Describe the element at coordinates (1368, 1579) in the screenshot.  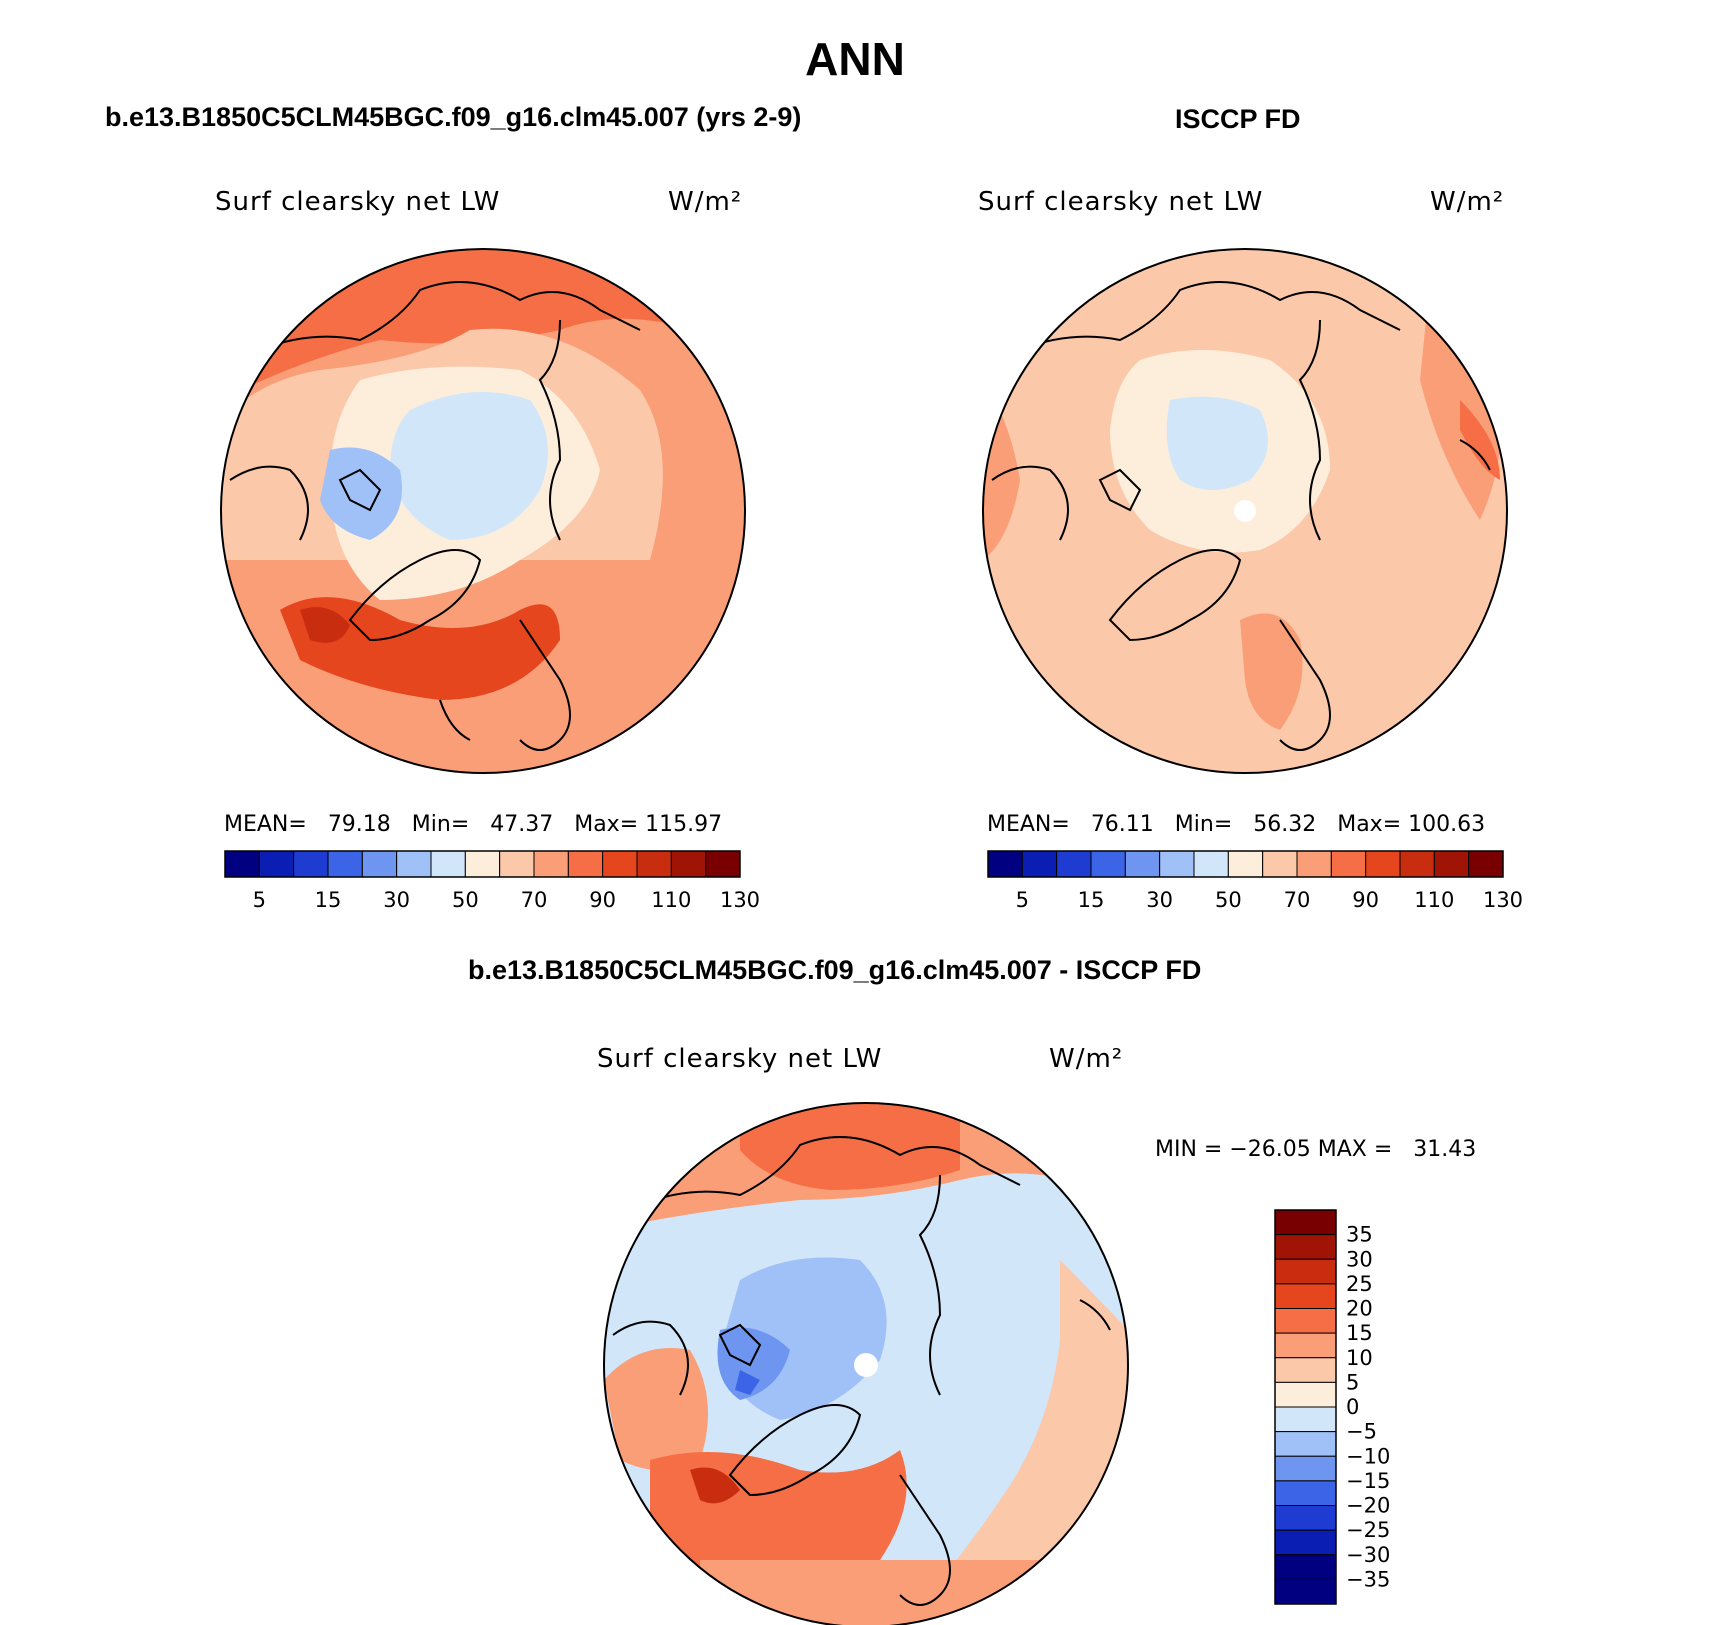
I see `colorbar-tick-label: −35` at that location.